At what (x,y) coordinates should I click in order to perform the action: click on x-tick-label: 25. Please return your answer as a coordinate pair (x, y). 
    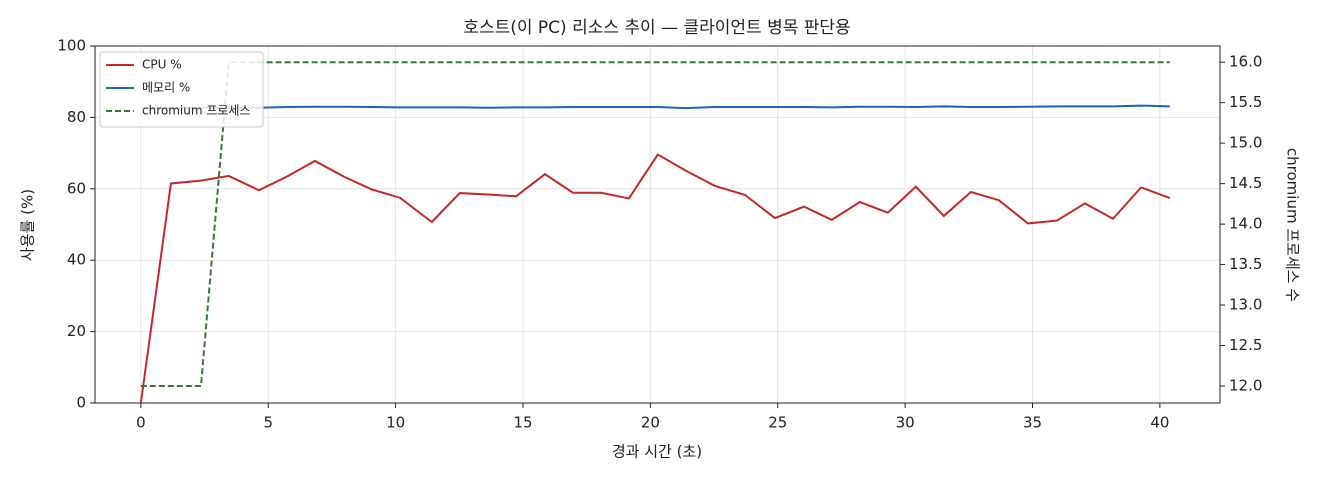
    Looking at the image, I should click on (777, 423).